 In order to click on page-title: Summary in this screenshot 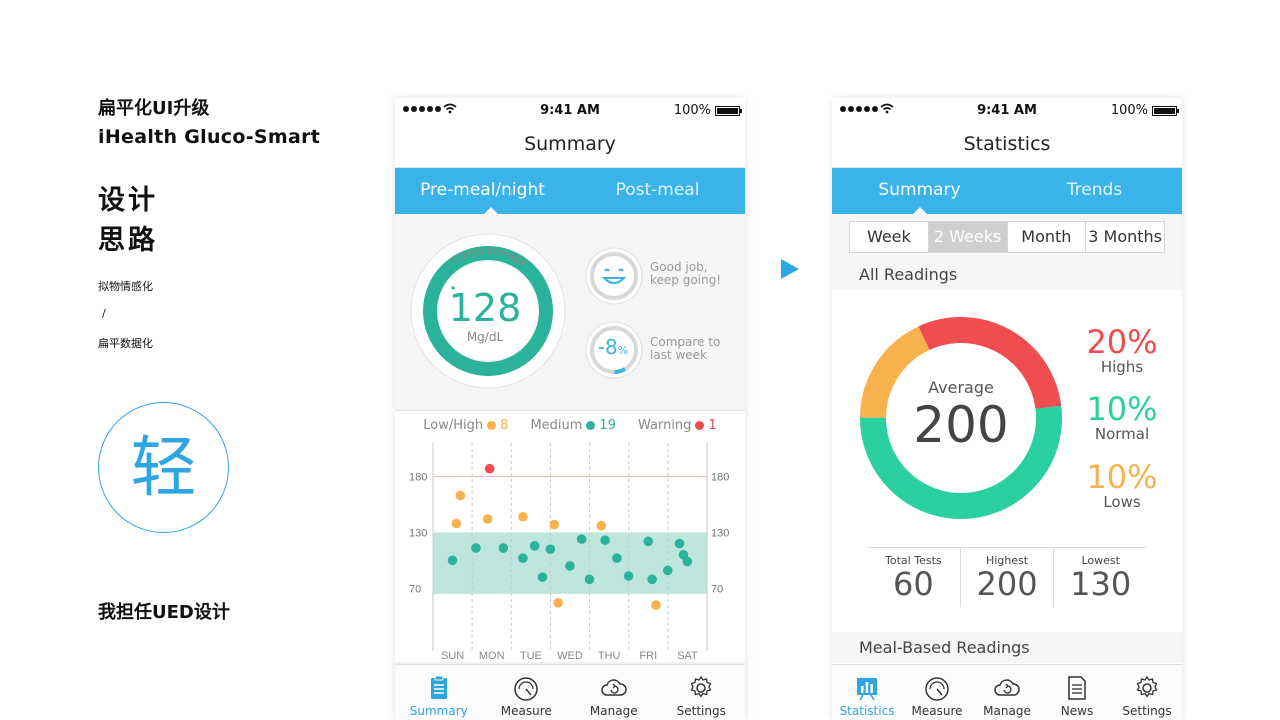, I will do `click(570, 146)`.